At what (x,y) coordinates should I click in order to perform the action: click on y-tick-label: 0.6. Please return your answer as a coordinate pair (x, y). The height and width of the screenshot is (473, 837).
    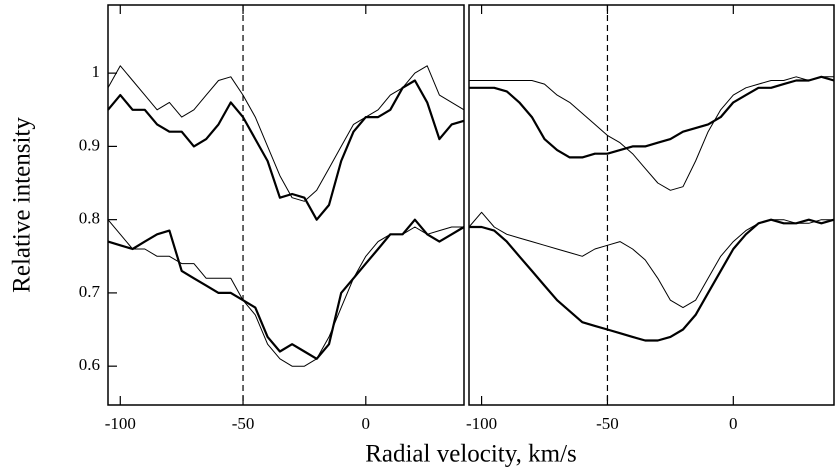
    Looking at the image, I should click on (89, 364).